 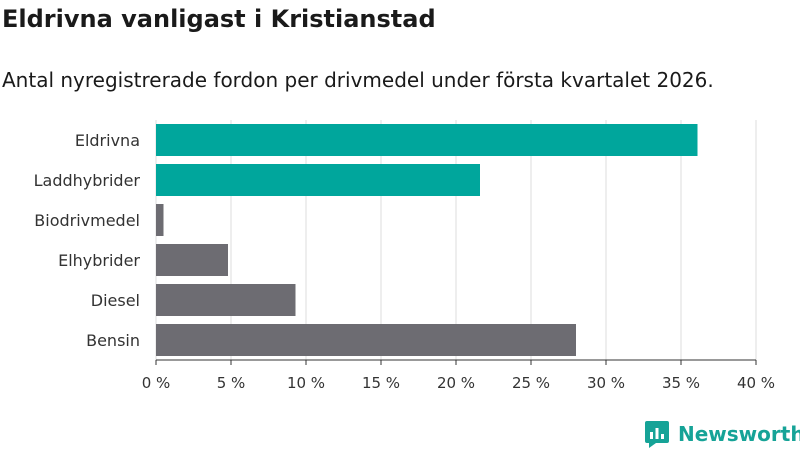 What do you see at coordinates (739, 434) in the screenshot?
I see `newsworthy-logo-text: Newsworthy` at bounding box center [739, 434].